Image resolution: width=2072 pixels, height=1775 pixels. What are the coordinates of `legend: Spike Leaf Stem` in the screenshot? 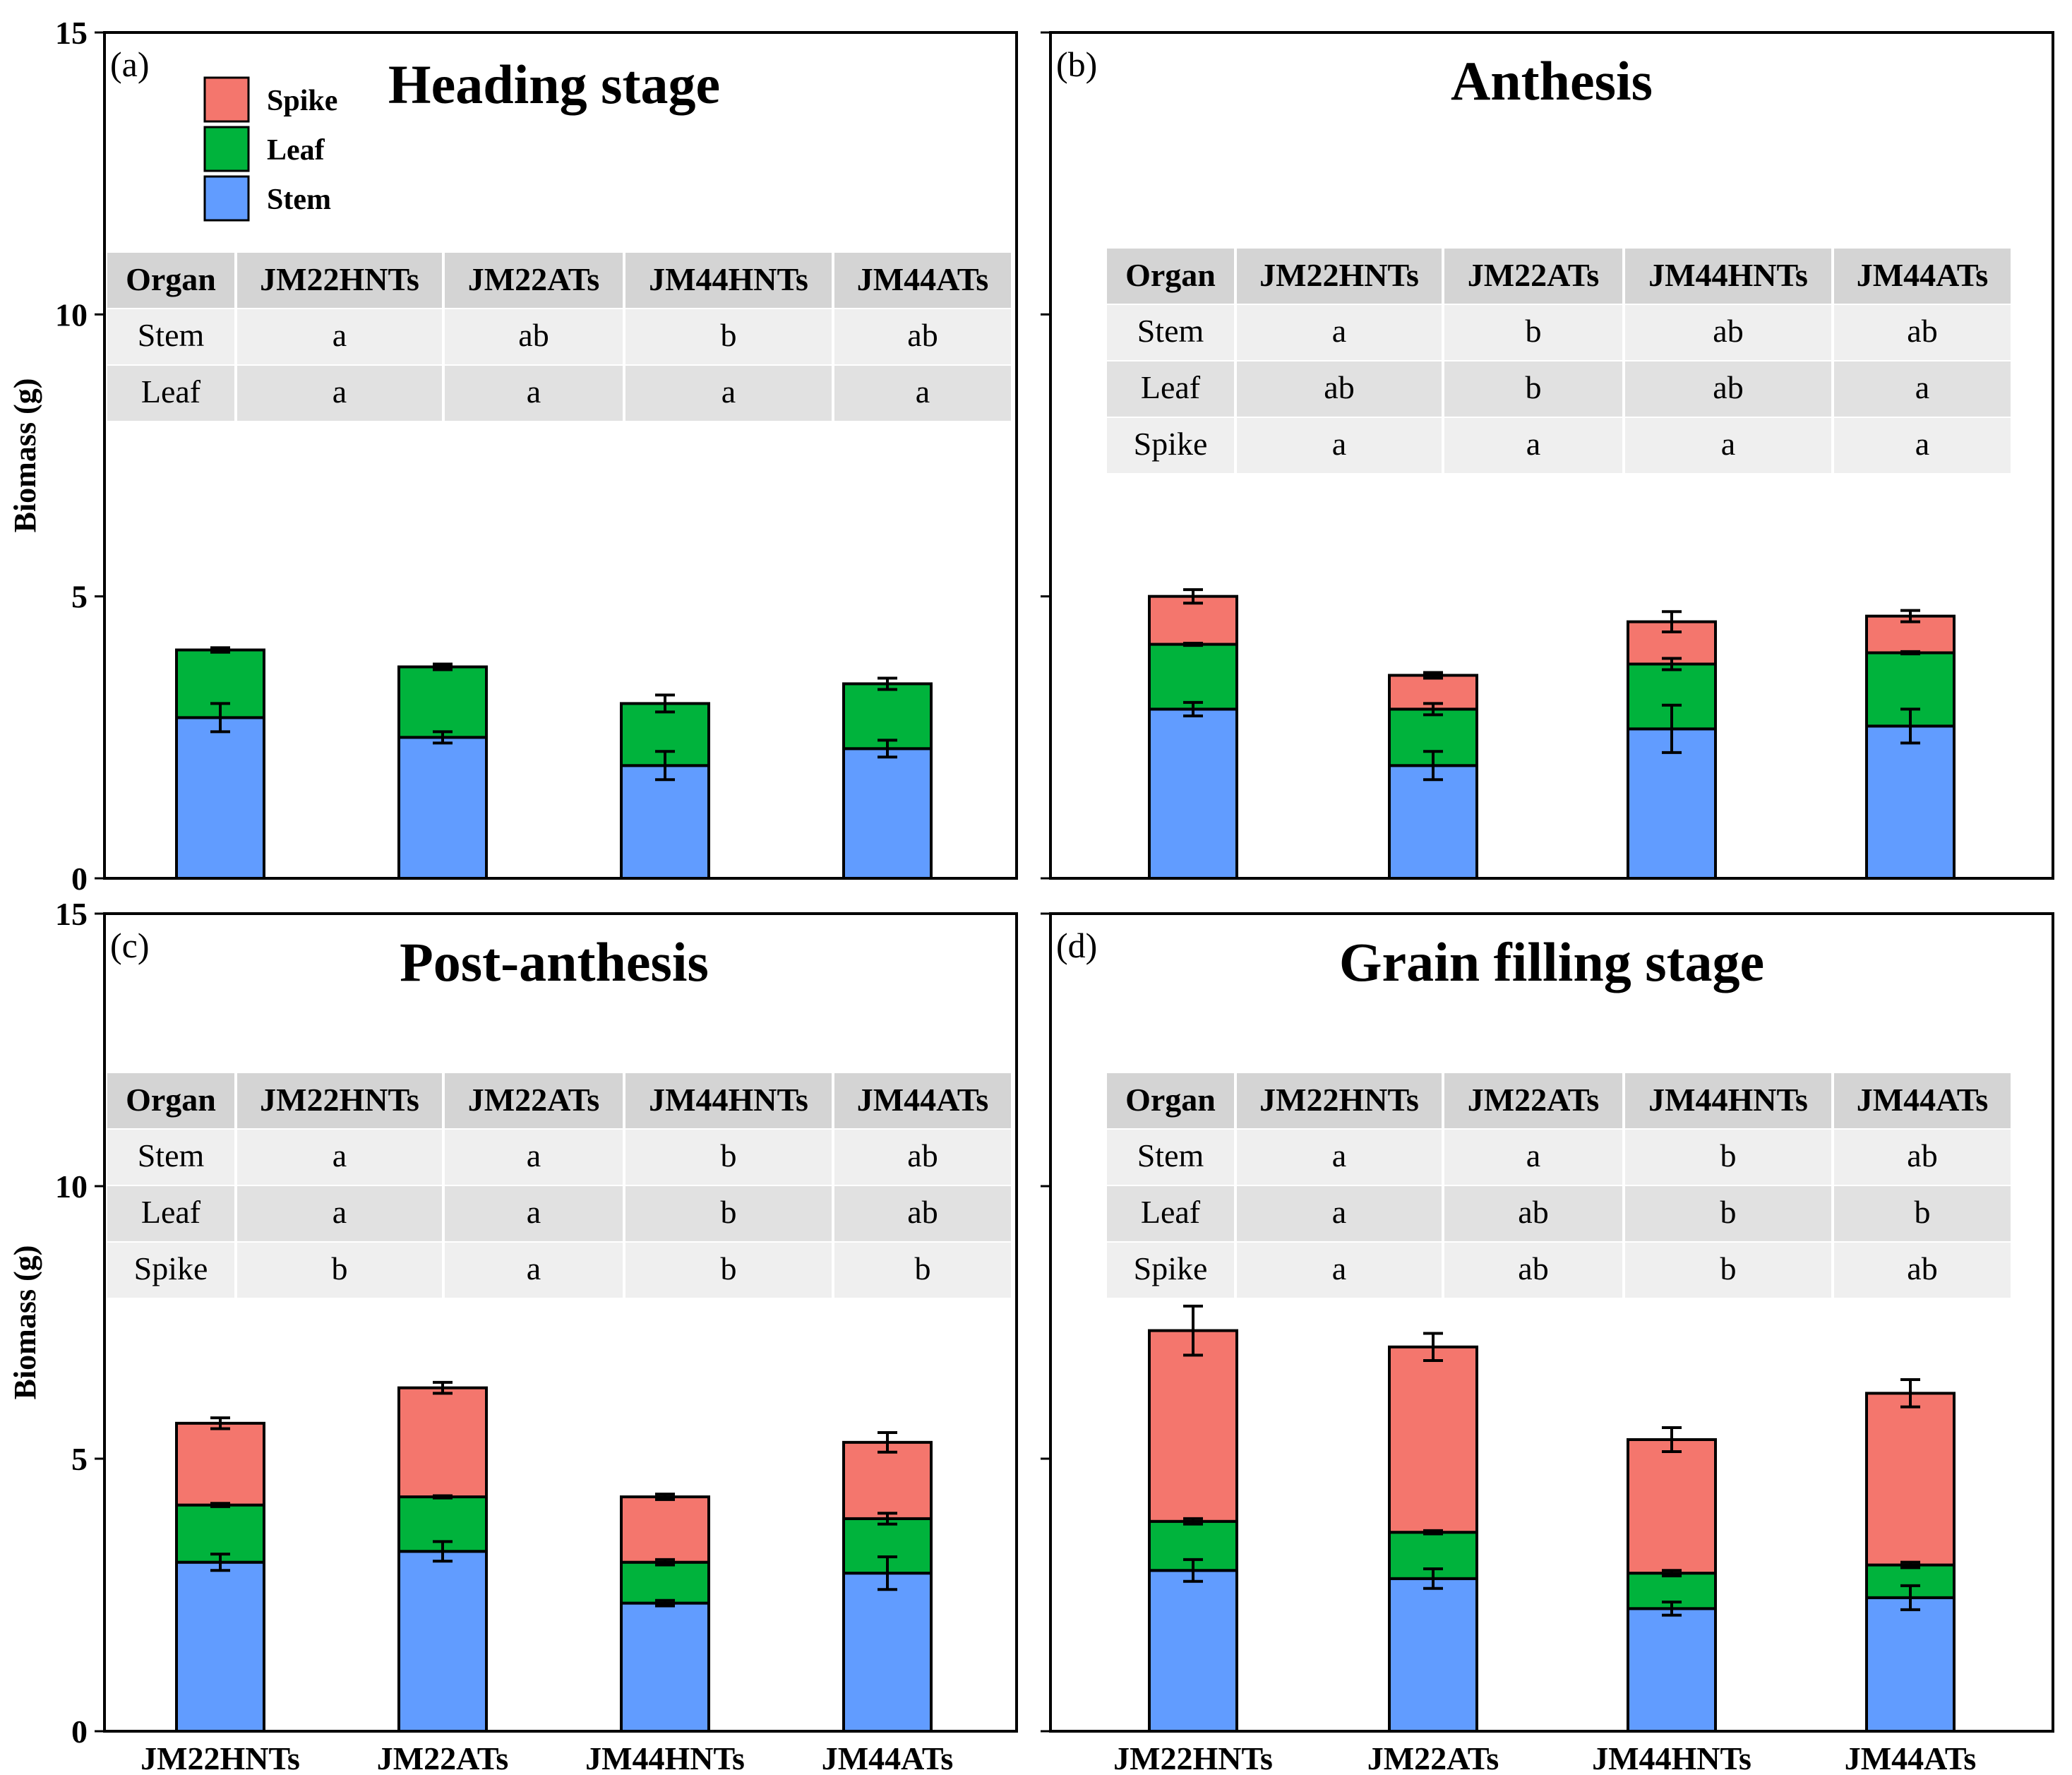 It's located at (270, 149).